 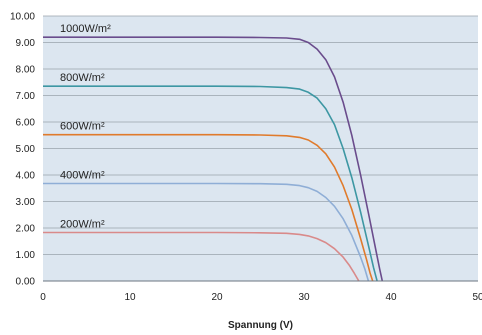 What do you see at coordinates (82, 78) in the screenshot?
I see `series-label-2: 800W/m²` at bounding box center [82, 78].